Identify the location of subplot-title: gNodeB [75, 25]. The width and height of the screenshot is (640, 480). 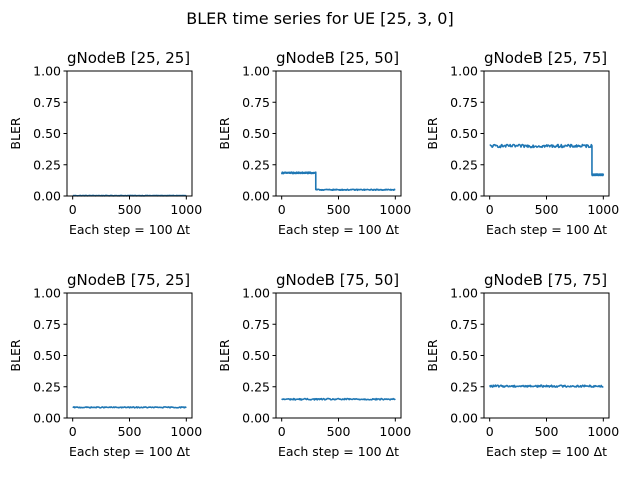
(128, 280).